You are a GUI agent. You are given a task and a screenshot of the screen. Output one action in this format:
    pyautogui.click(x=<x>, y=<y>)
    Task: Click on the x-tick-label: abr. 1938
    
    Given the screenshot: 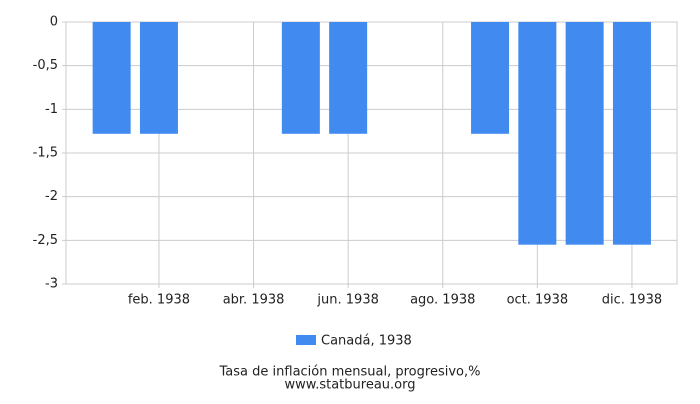 What is the action you would take?
    pyautogui.click(x=254, y=300)
    